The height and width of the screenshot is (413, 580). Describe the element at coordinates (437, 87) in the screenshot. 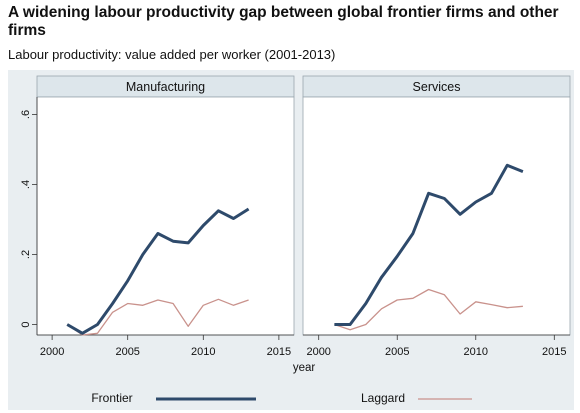

I see `panel-title: Services` at that location.